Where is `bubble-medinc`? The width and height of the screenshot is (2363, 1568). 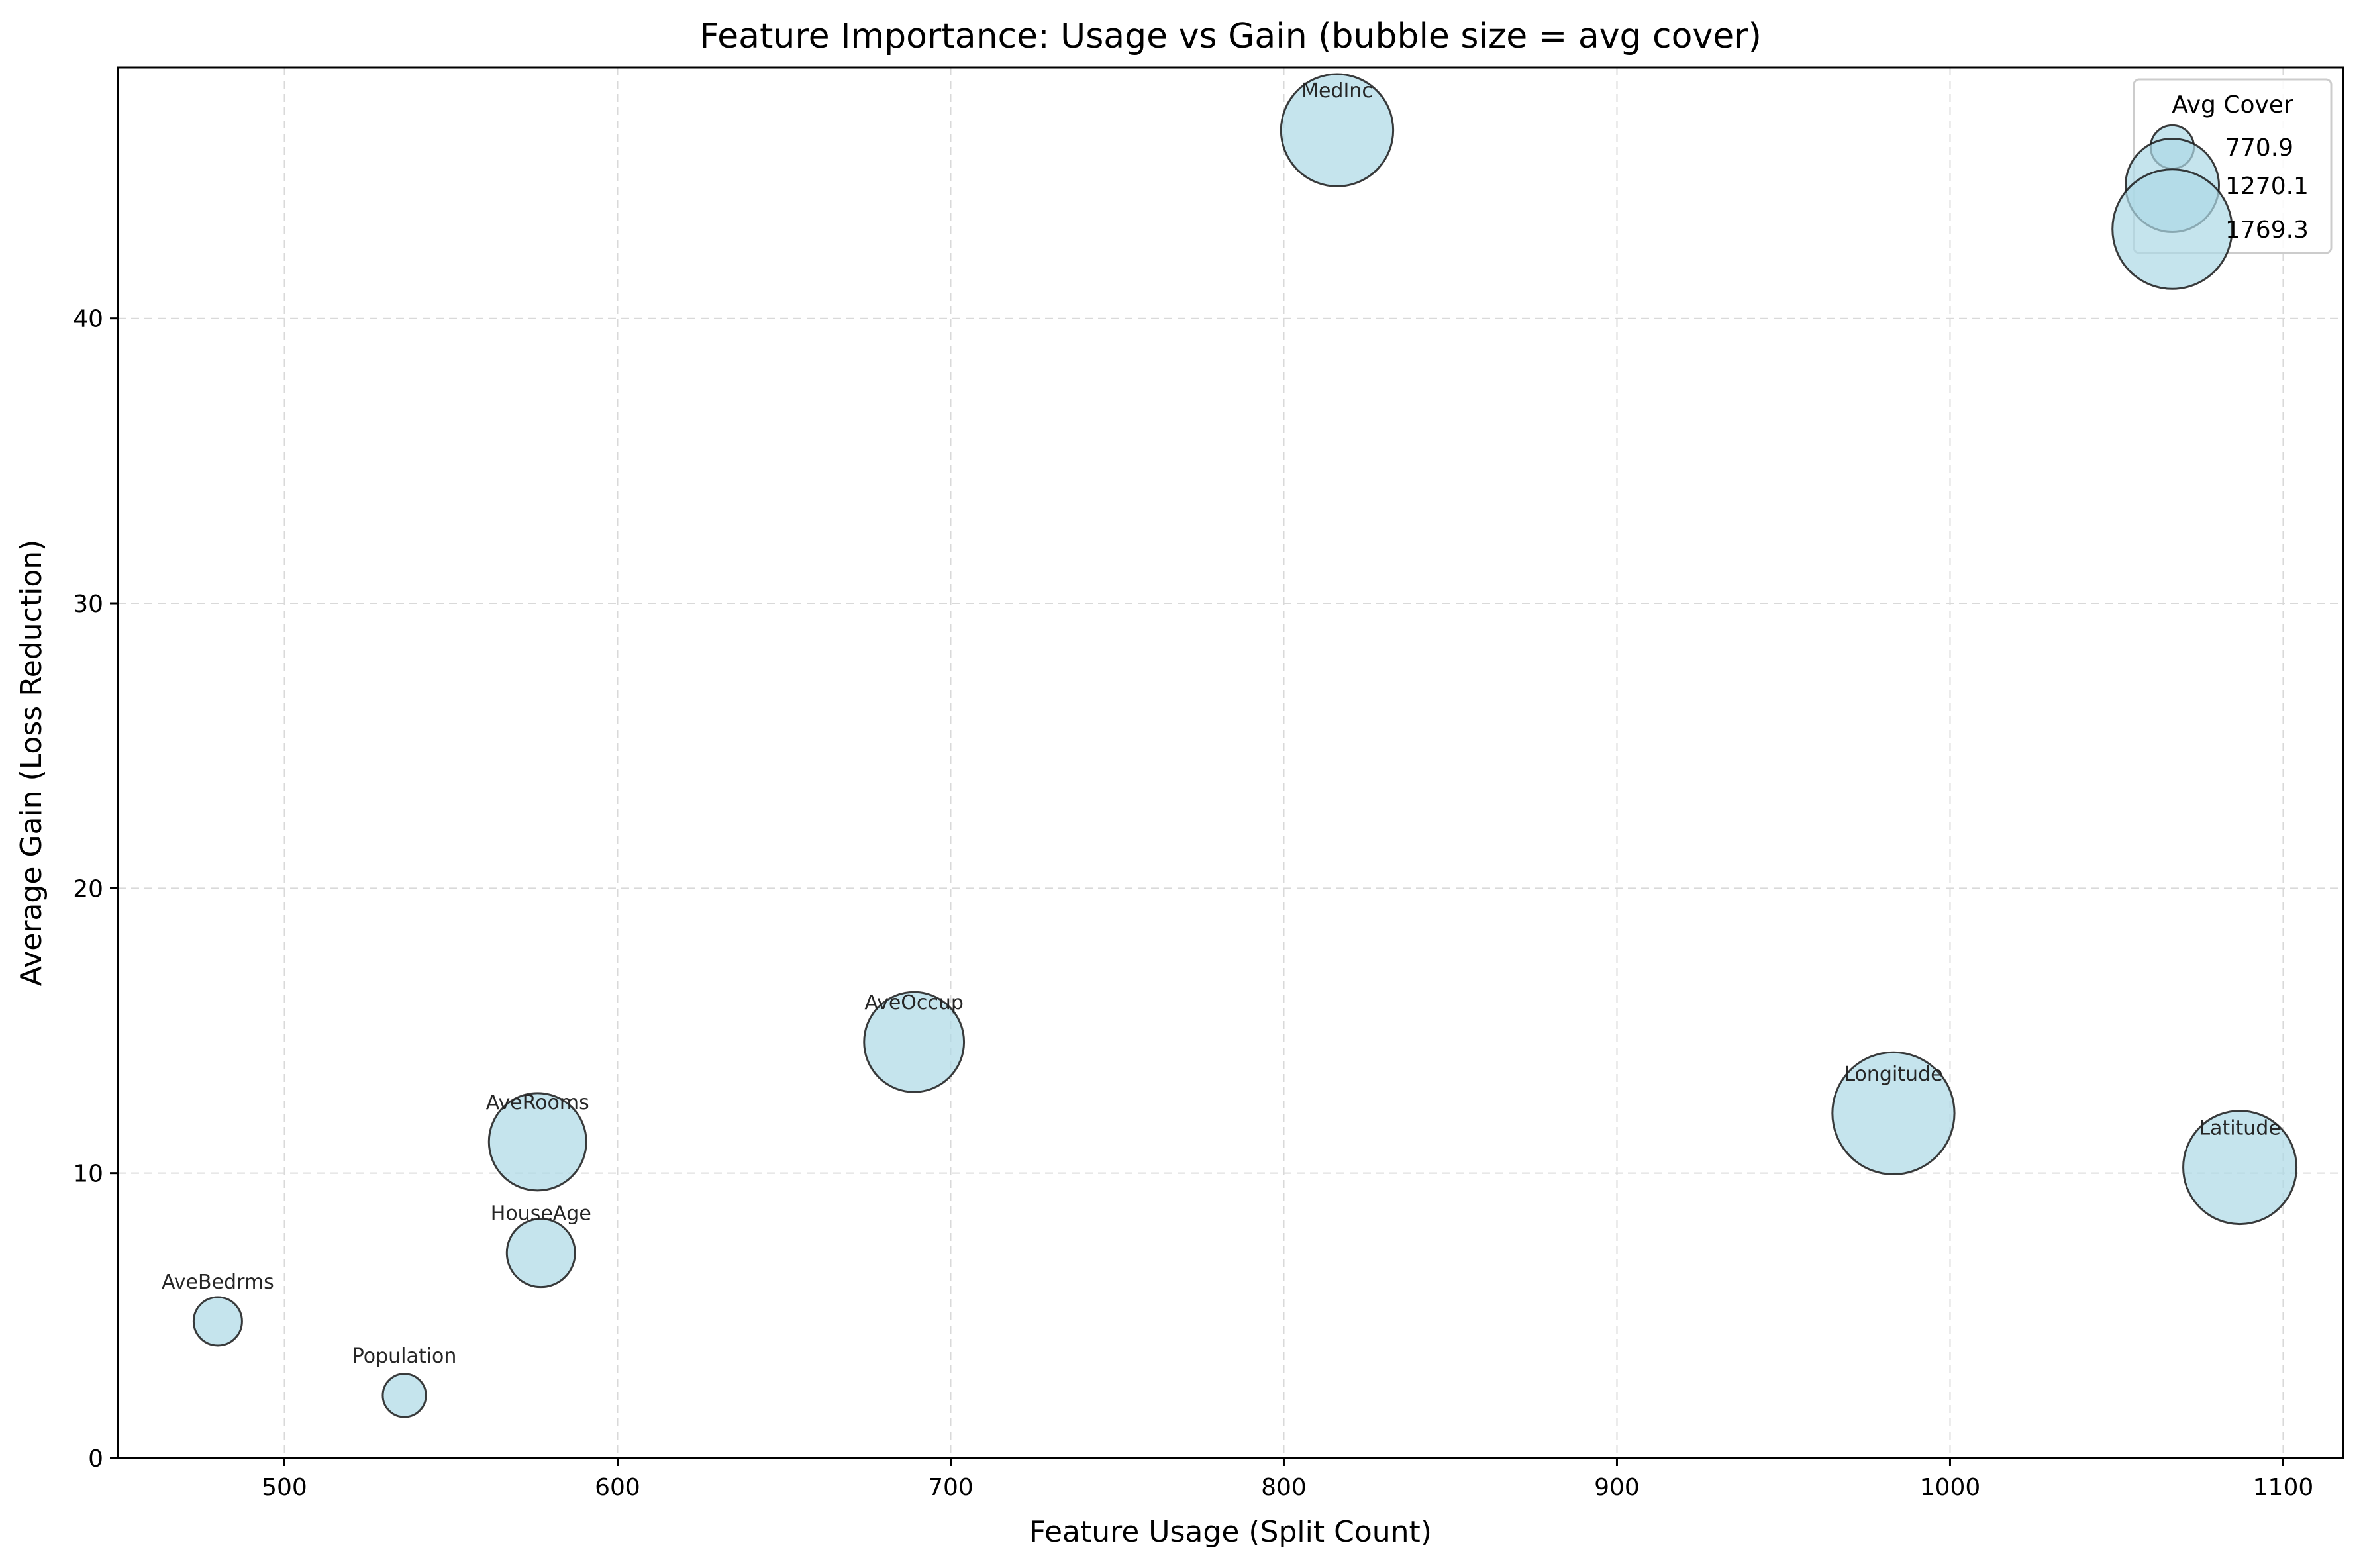
bubble-medinc is located at coordinates (1337, 130).